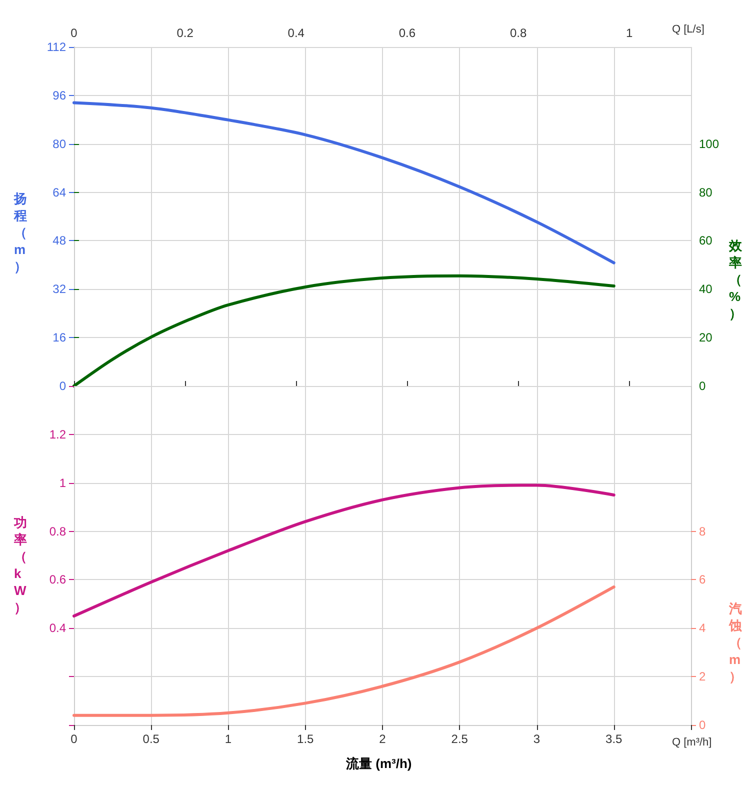 The width and height of the screenshot is (752, 797). What do you see at coordinates (735, 642) in the screenshot?
I see `y2-axis-title: 汽蚀（m）` at bounding box center [735, 642].